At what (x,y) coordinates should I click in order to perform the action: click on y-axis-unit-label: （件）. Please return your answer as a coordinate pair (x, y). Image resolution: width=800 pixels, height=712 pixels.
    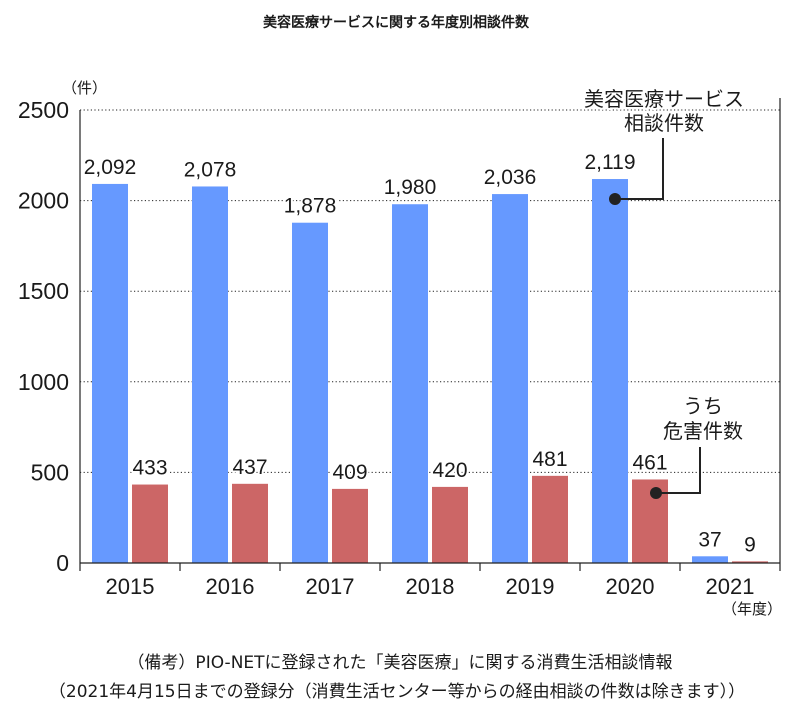
    Looking at the image, I should click on (84, 88).